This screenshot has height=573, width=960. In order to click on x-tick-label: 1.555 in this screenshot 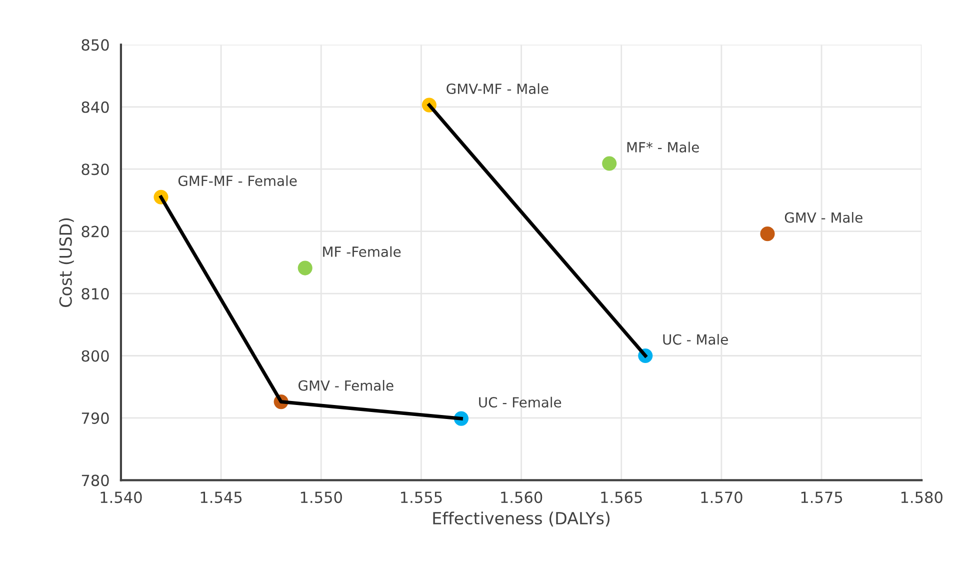, I will do `click(421, 498)`.